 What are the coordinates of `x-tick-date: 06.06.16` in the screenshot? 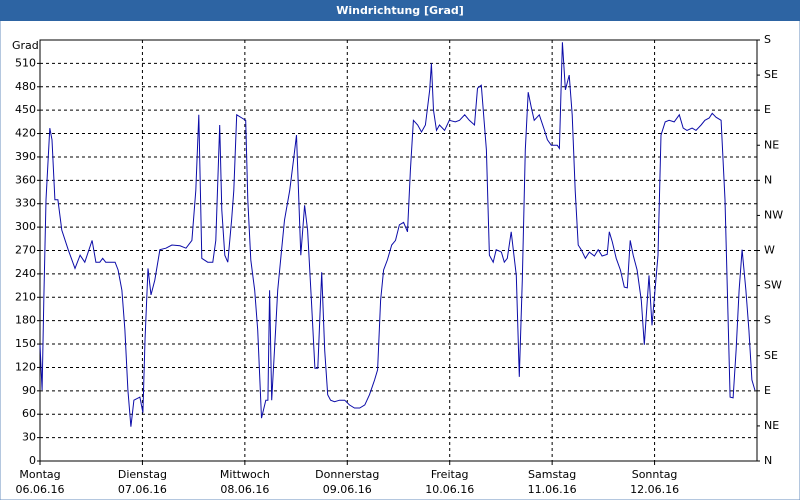 It's located at (40, 489).